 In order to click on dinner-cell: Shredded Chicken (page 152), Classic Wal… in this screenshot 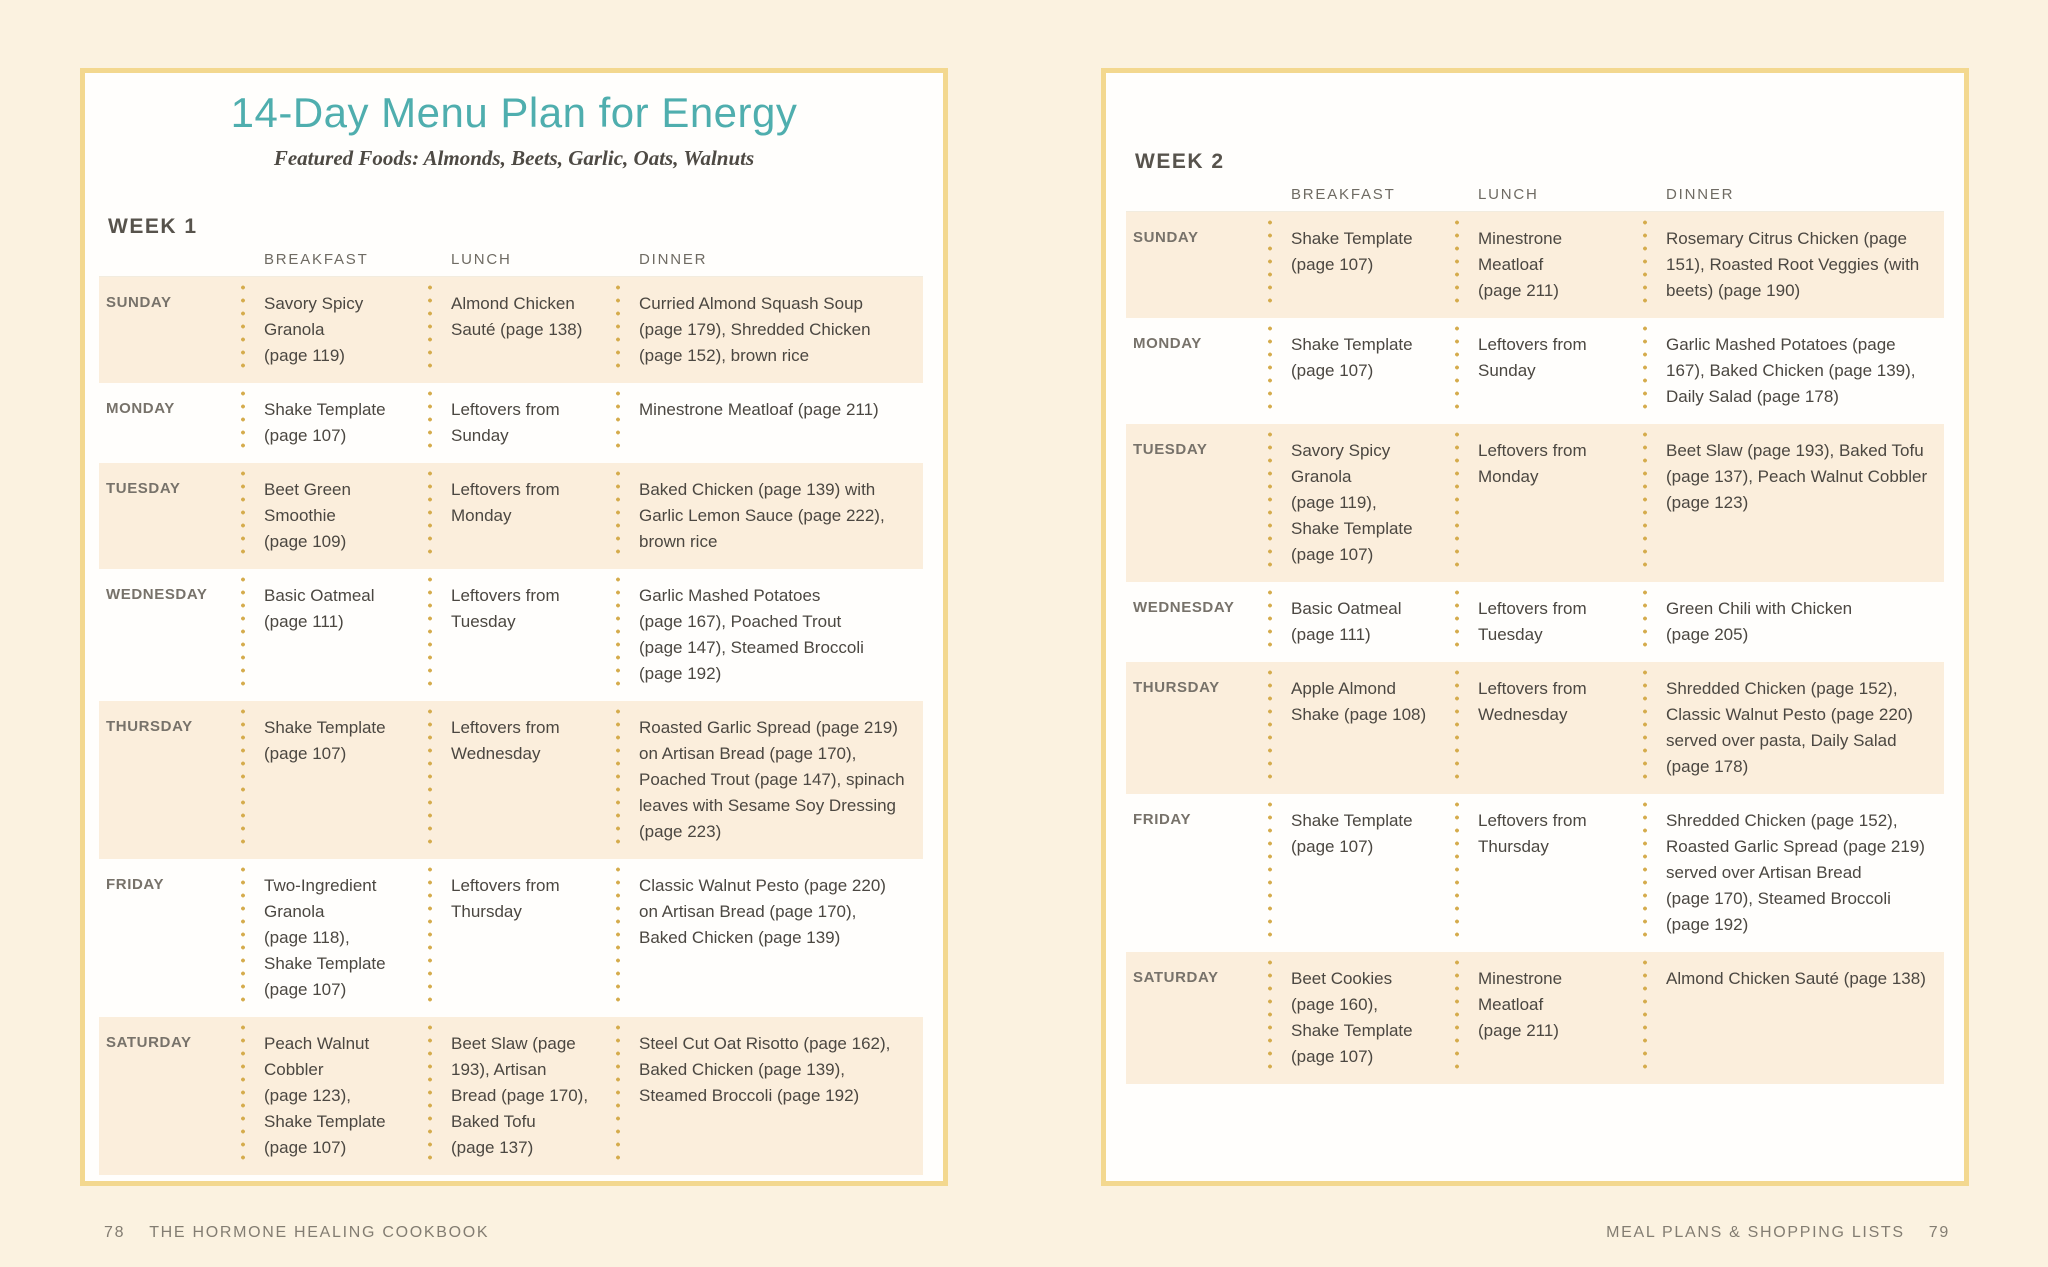, I will do `click(1793, 728)`.